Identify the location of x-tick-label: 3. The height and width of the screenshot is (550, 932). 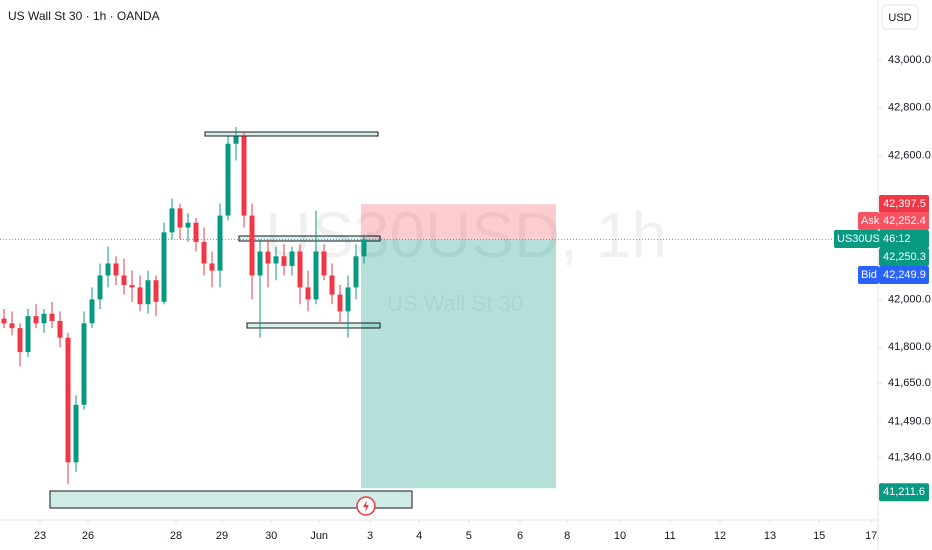
(370, 536).